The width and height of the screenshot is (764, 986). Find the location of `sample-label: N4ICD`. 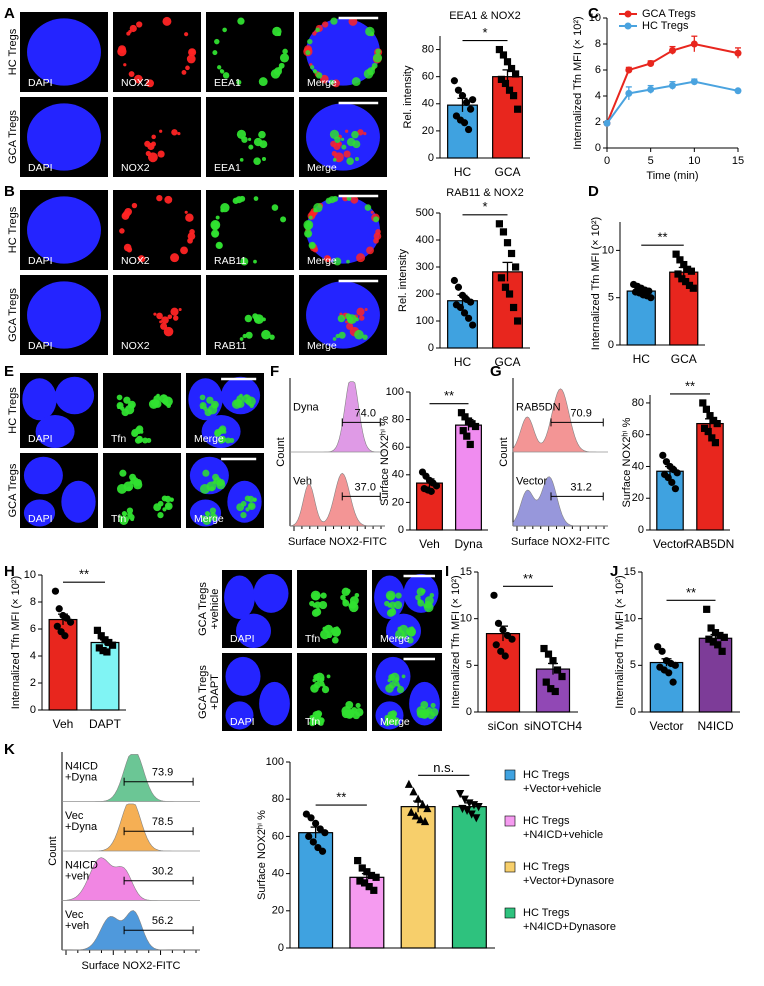

sample-label: N4ICD is located at coordinates (81, 767).